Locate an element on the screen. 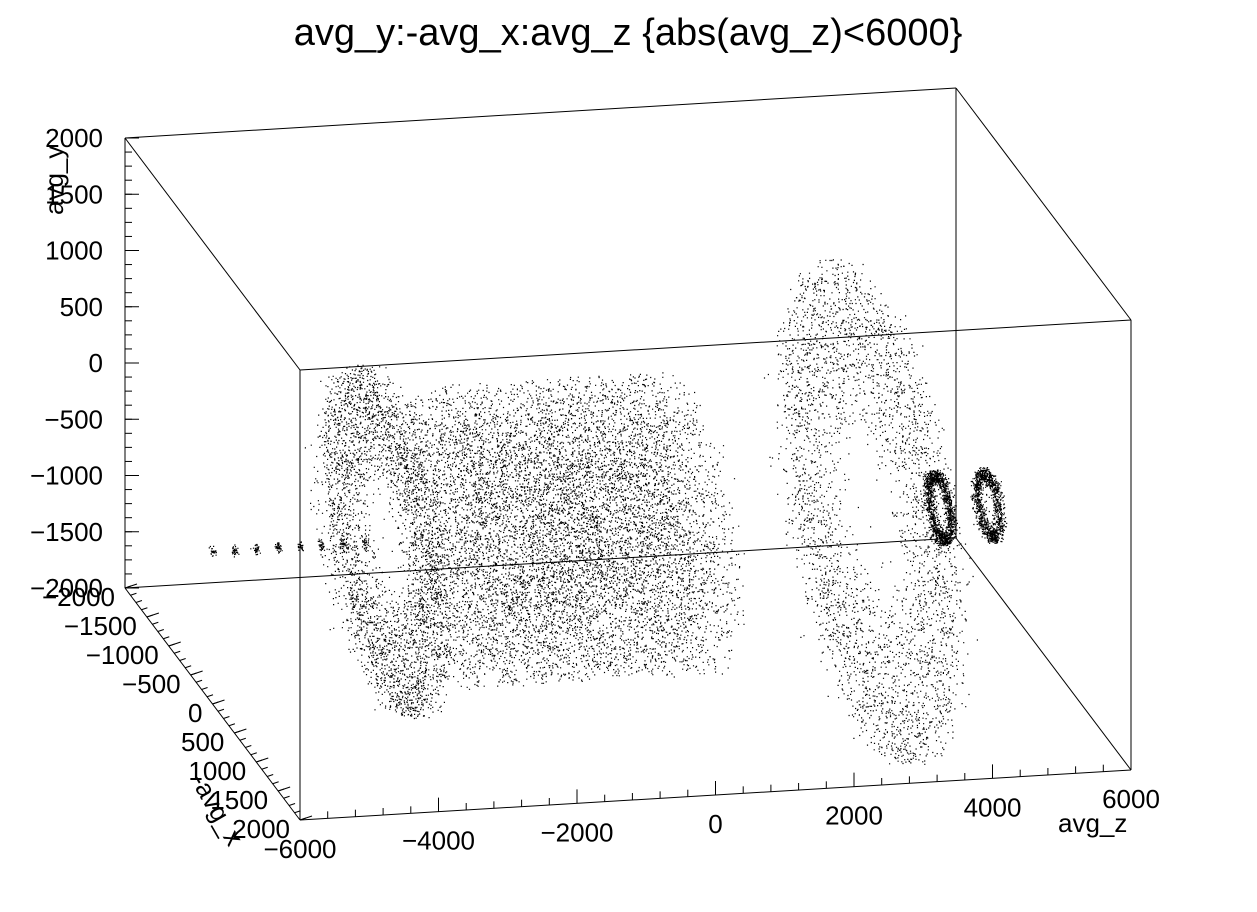  y-tick-label: −1000 is located at coordinates (66, 476).